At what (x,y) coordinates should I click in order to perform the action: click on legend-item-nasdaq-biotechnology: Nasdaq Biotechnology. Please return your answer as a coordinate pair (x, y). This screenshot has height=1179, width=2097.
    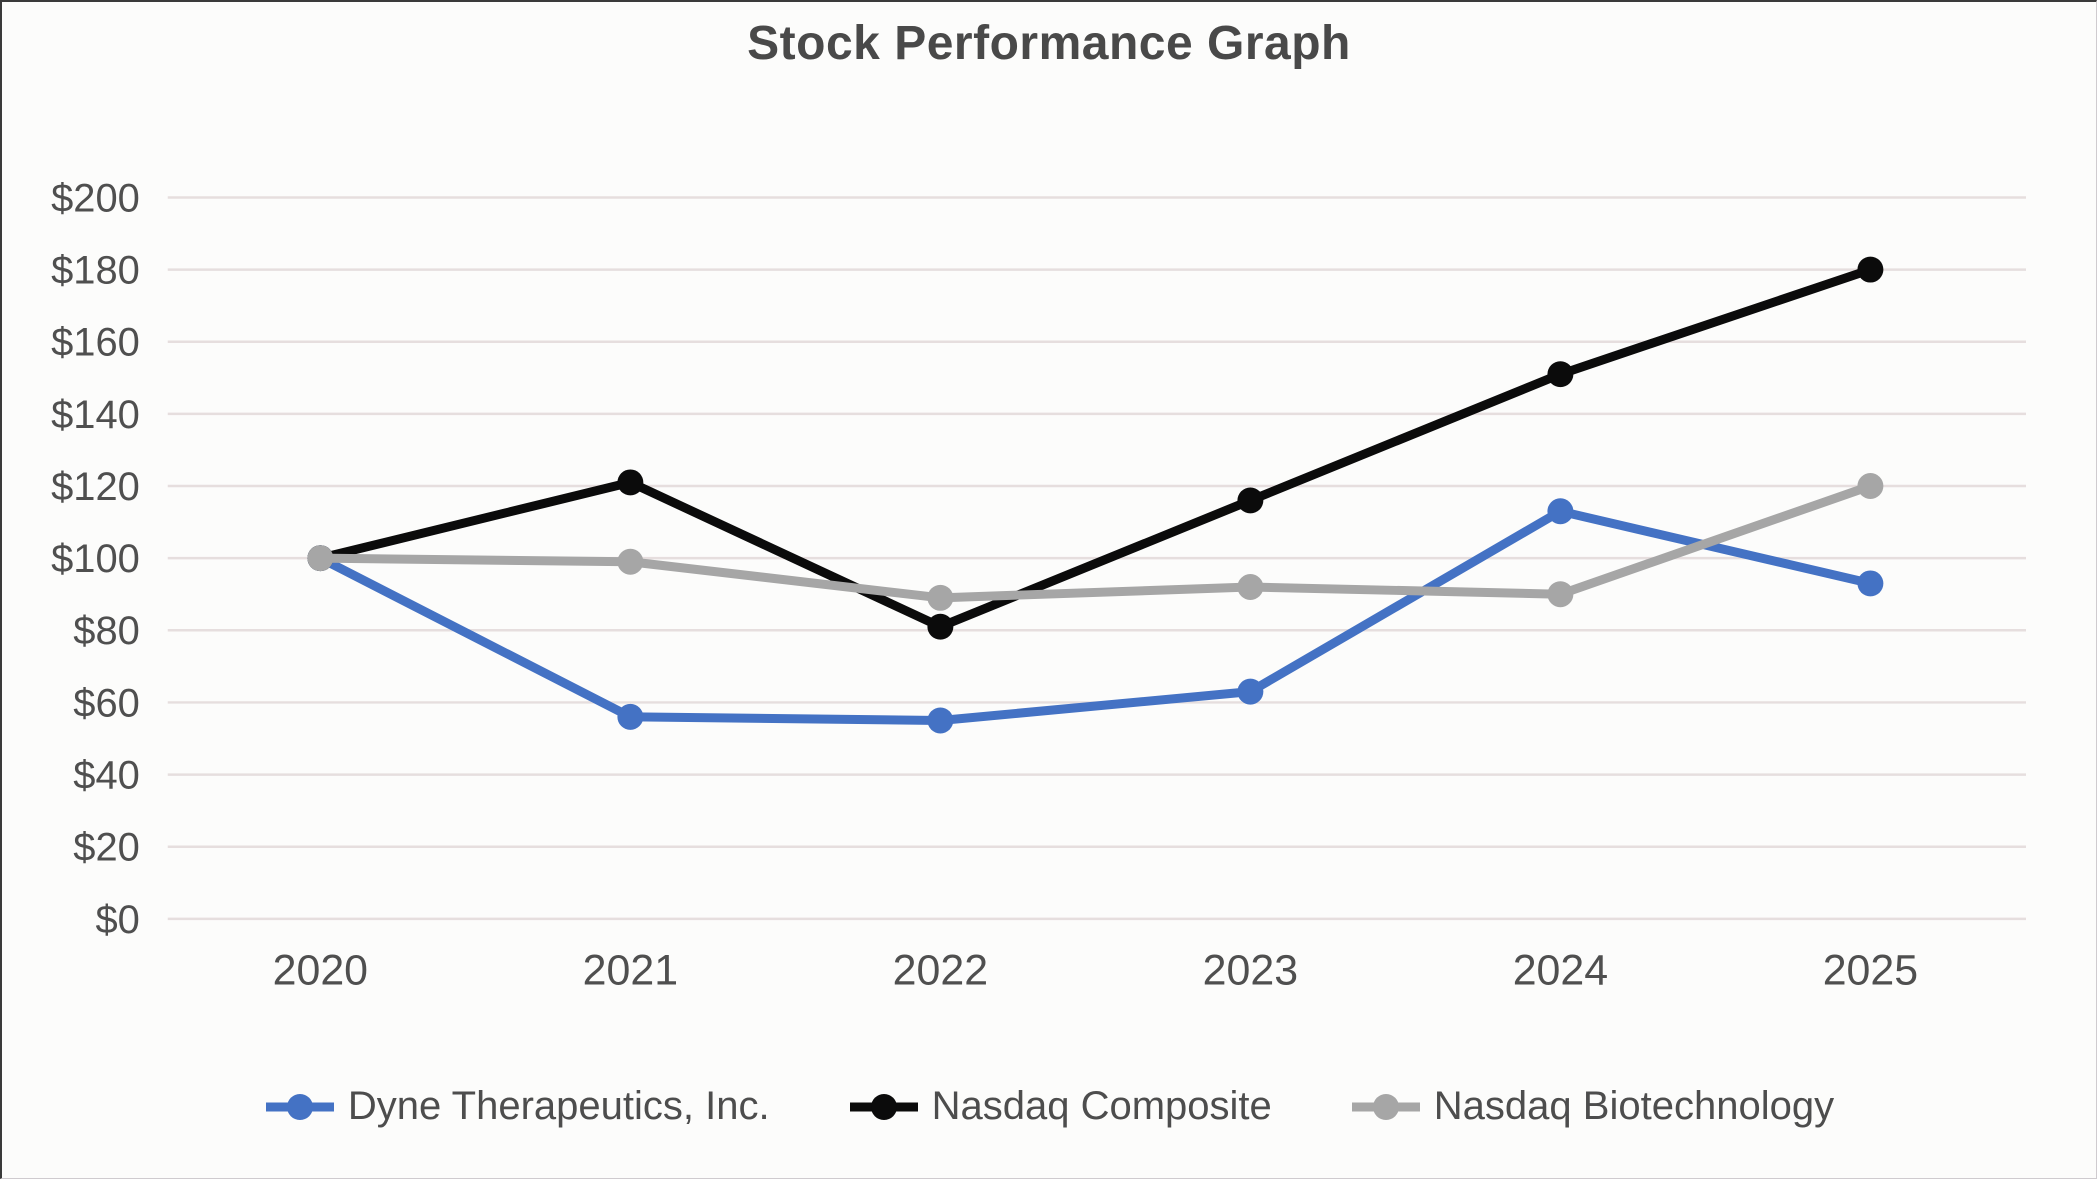
    Looking at the image, I should click on (1592, 1106).